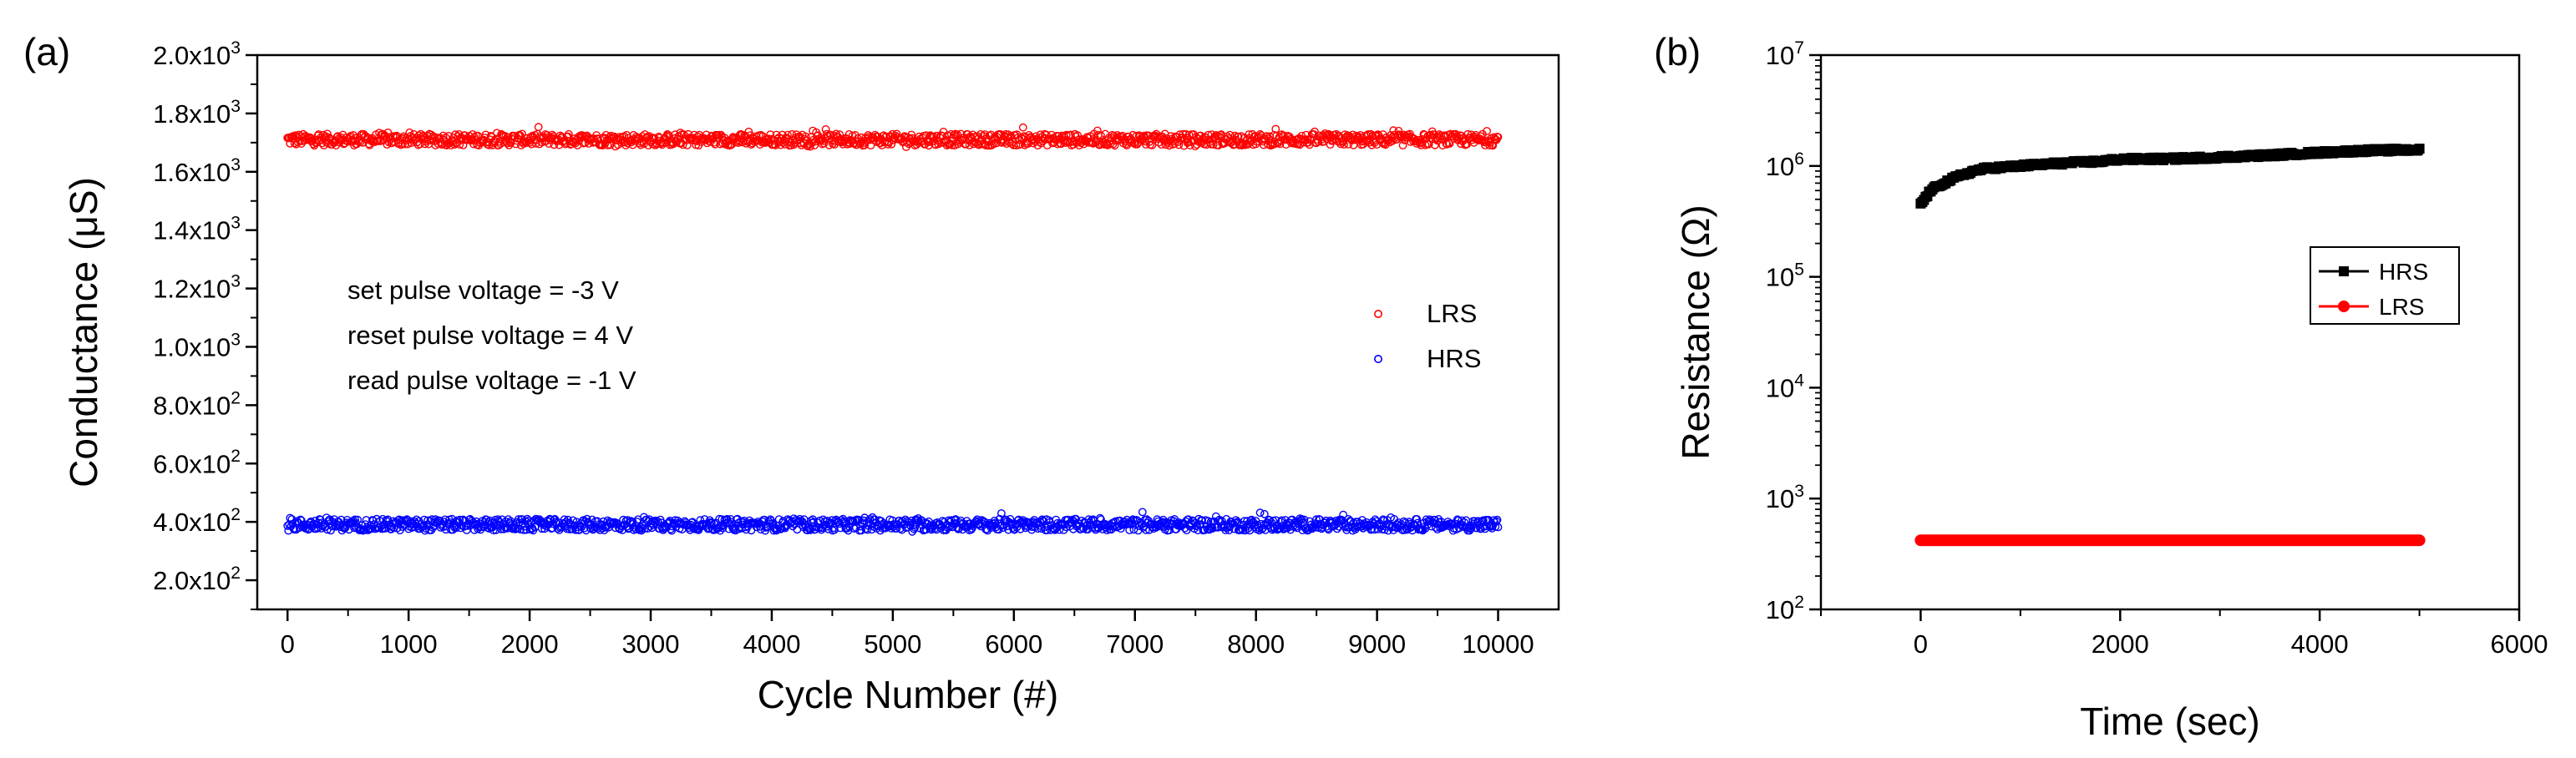 The height and width of the screenshot is (758, 2576). What do you see at coordinates (1785, 54) in the screenshot?
I see `y-tick-label: 10⁷` at bounding box center [1785, 54].